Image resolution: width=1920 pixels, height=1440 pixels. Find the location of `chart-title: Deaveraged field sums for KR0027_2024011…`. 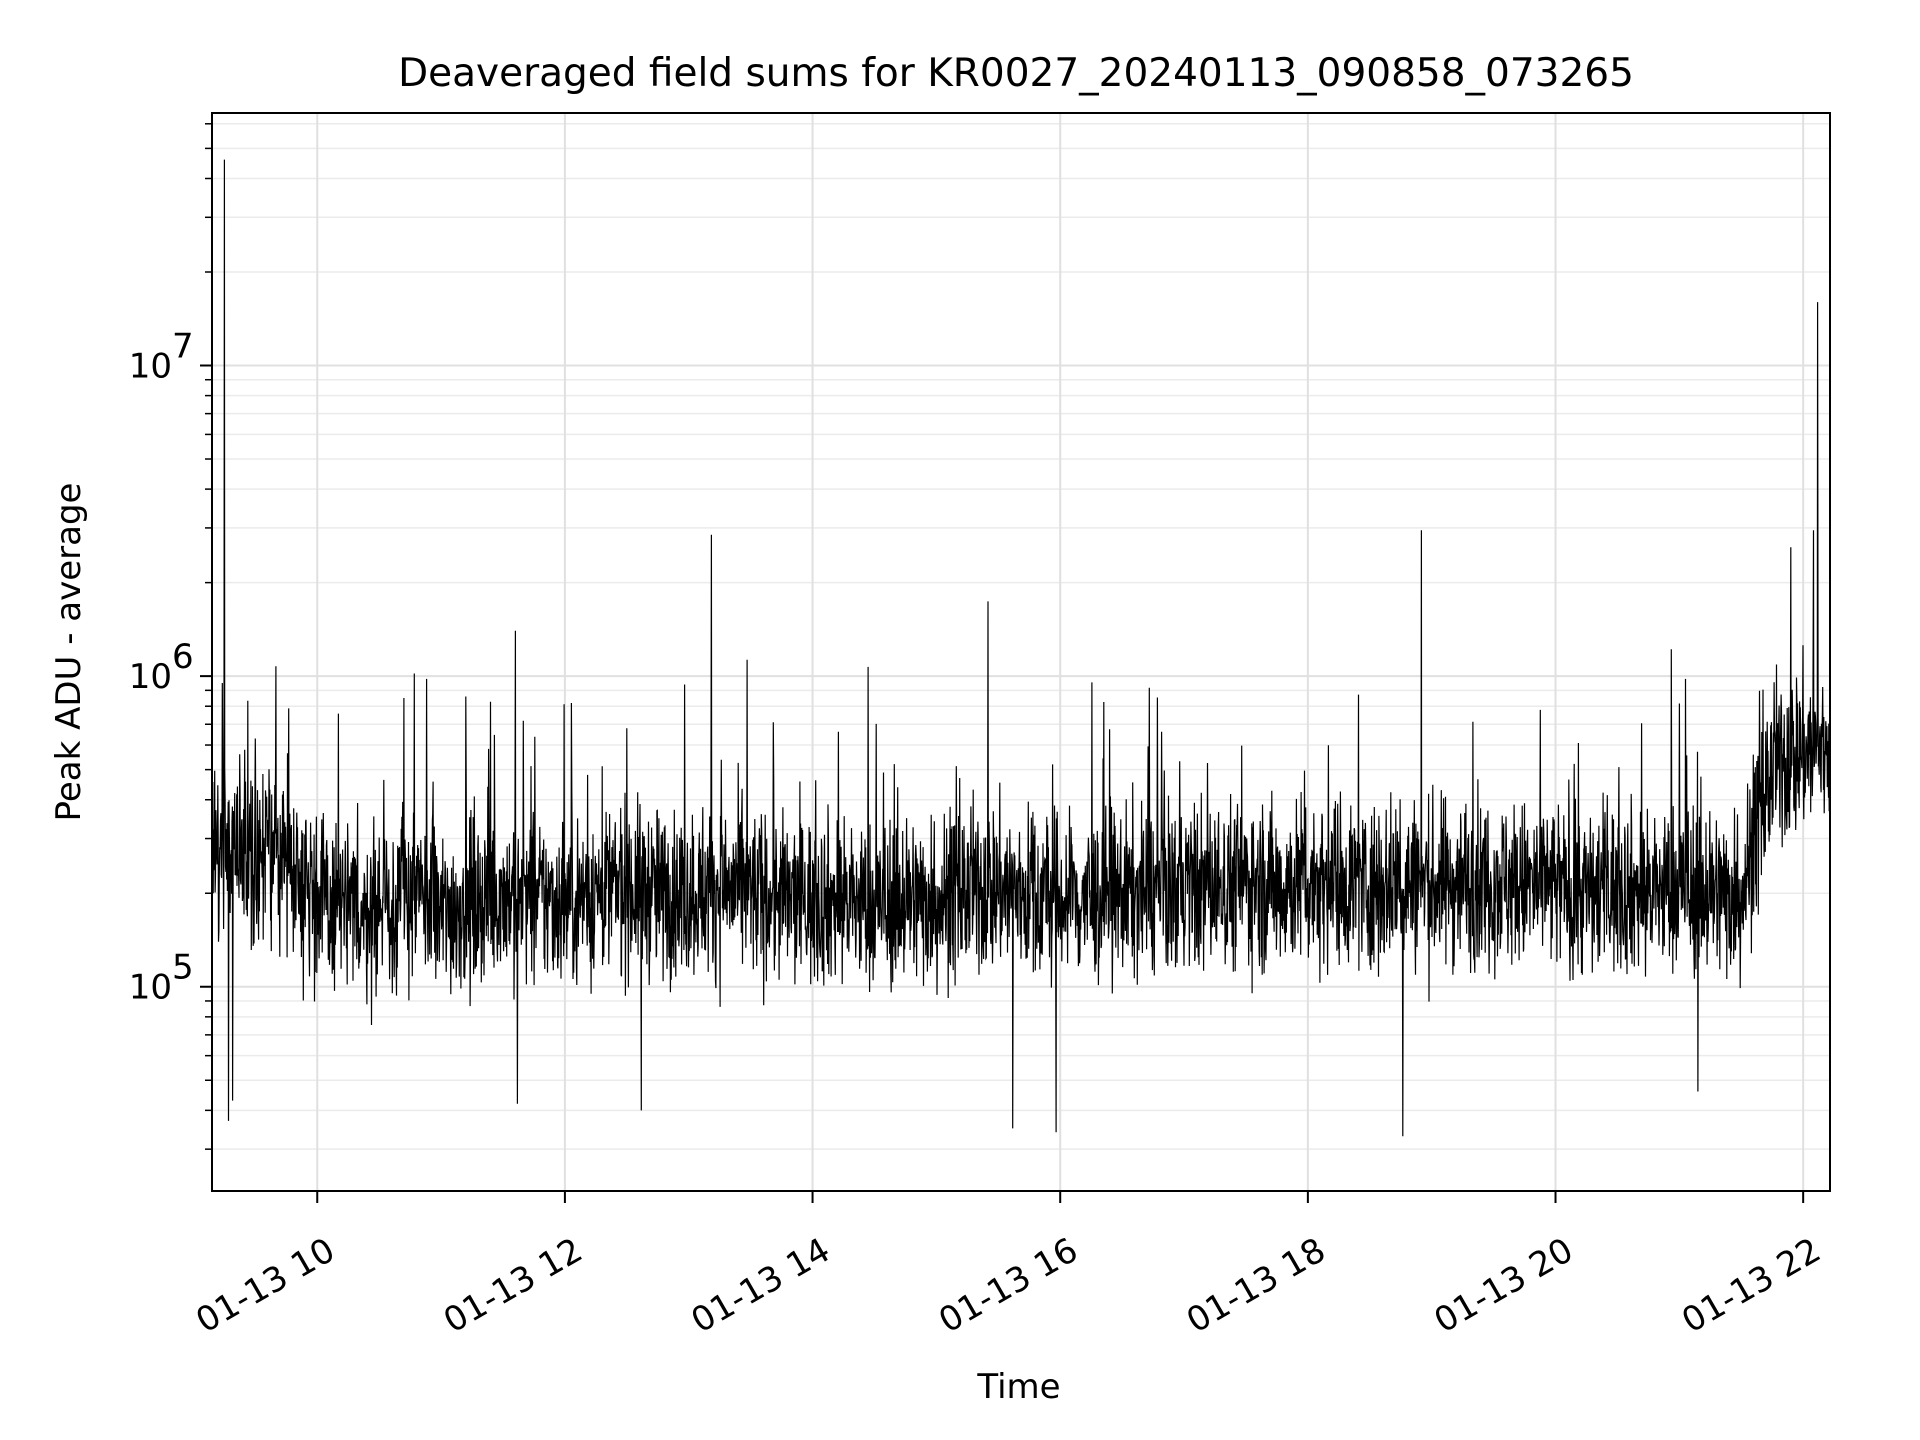

chart-title: Deaveraged field sums for KR0027_2024011… is located at coordinates (1016, 73).